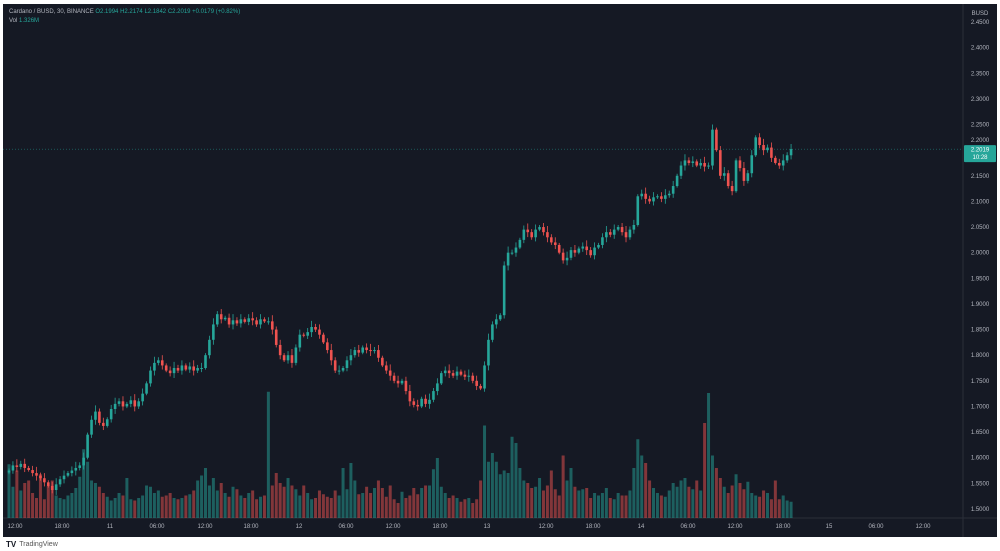  Describe the element at coordinates (51, 12) in the screenshot. I see `symbol-label: Cardano / BUSD, 30, BINANCE` at that location.